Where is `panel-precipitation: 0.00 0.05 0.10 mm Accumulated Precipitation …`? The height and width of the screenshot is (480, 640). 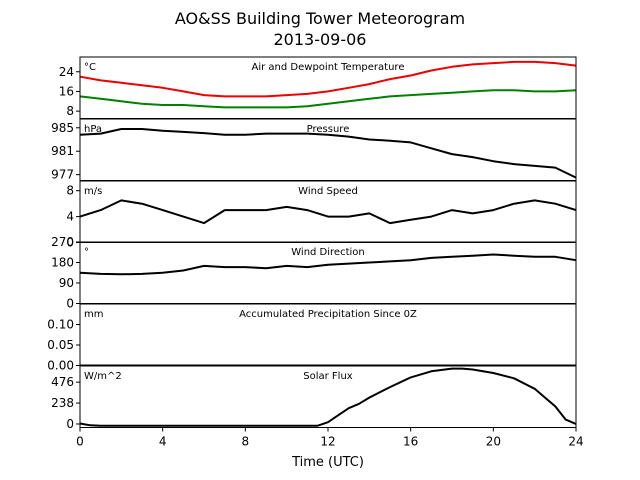
panel-precipitation: 0.00 0.05 0.10 mm Accumulated Precipitation … is located at coordinates (312, 338).